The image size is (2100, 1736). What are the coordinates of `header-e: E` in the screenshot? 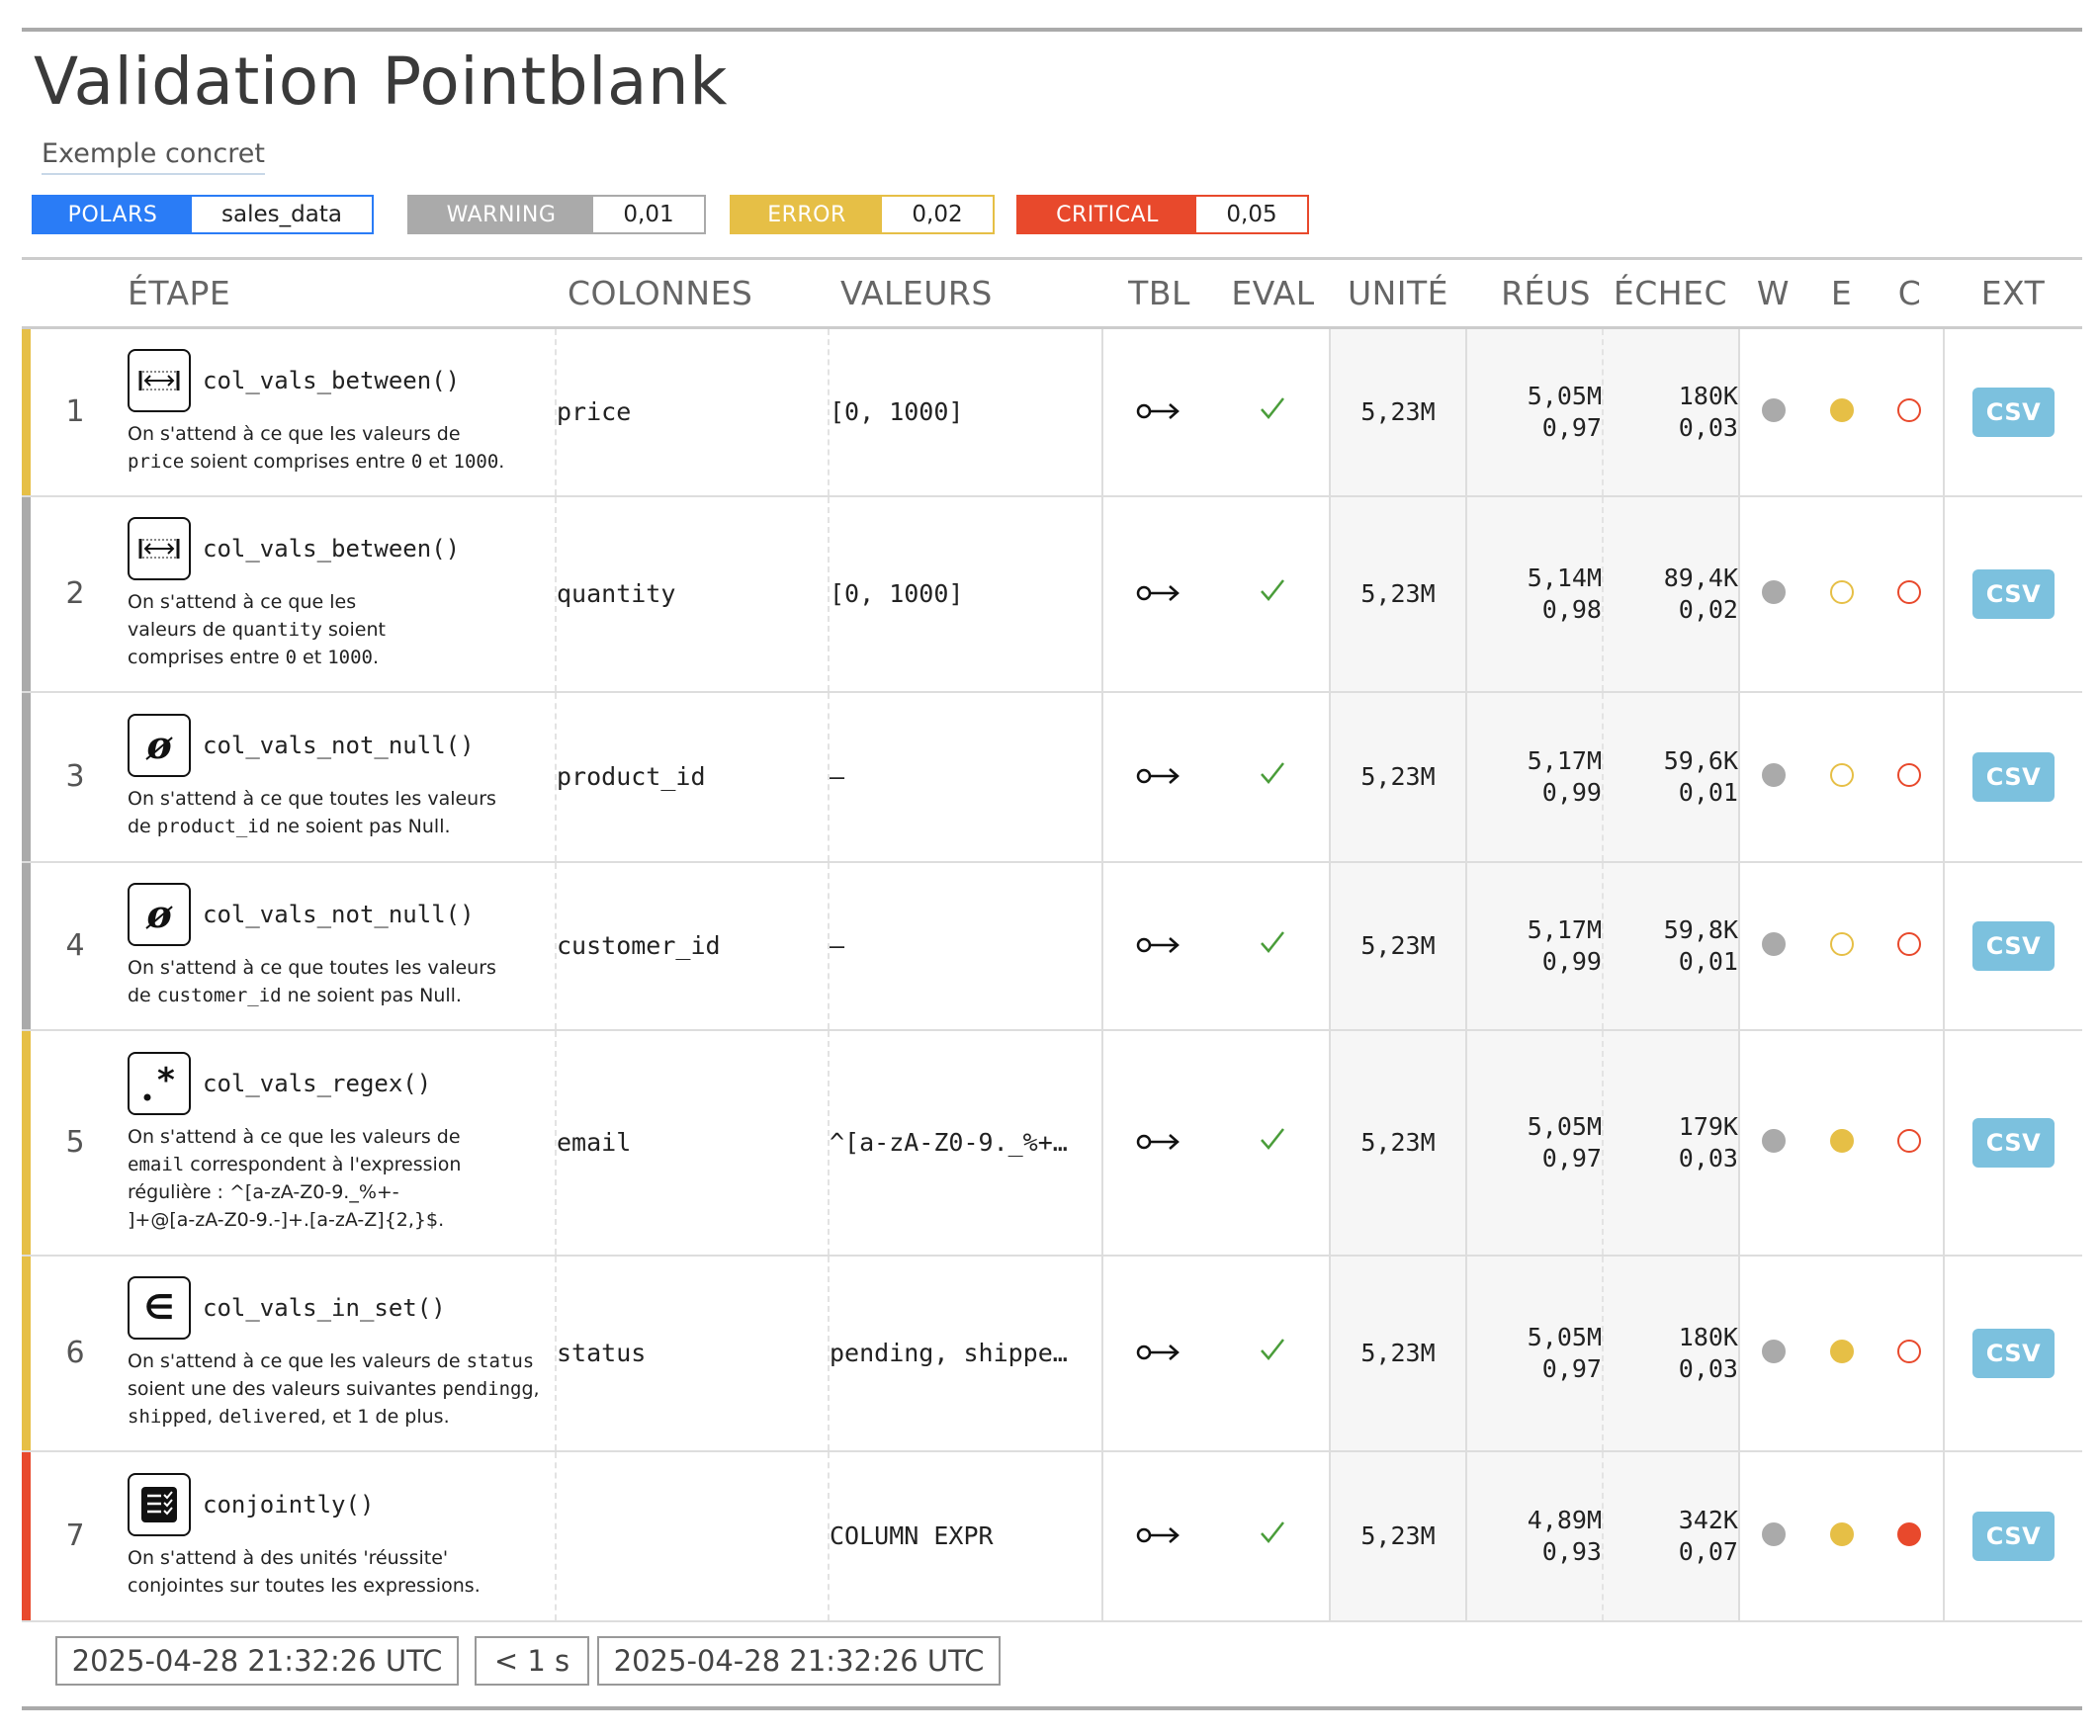 It's located at (1841, 293).